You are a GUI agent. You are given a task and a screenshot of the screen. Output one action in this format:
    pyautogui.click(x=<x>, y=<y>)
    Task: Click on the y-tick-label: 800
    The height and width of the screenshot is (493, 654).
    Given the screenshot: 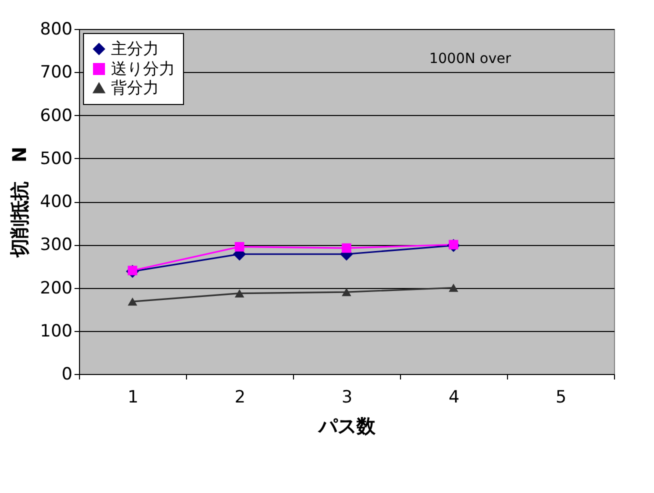 What is the action you would take?
    pyautogui.click(x=56, y=30)
    